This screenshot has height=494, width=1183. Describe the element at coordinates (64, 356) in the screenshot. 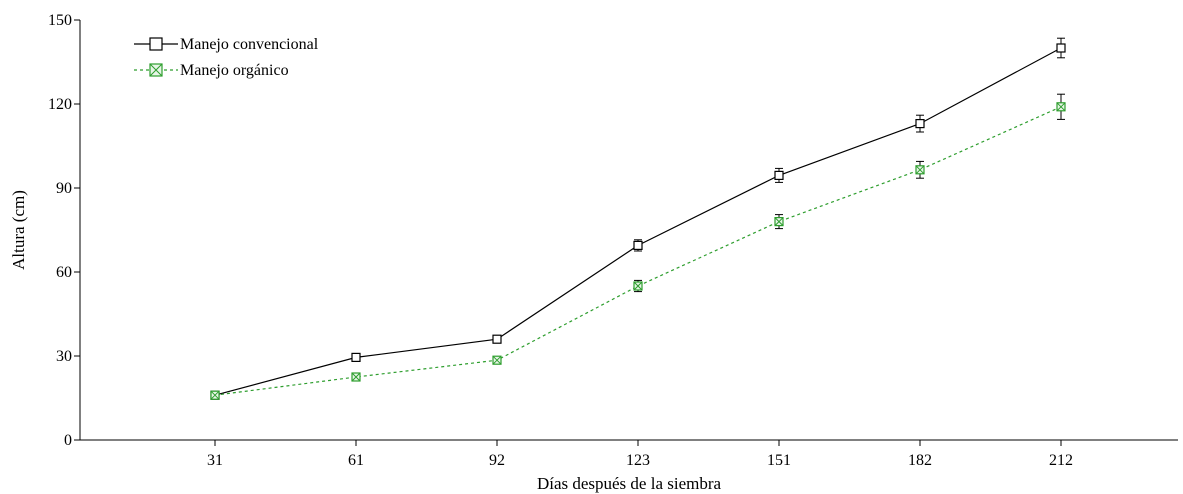

I see `y-tick-label: 30` at that location.